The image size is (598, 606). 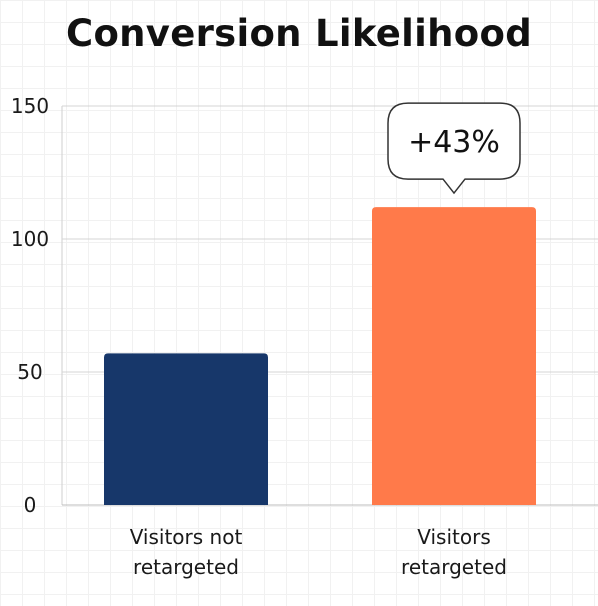 What do you see at coordinates (454, 142) in the screenshot?
I see `callout-label: +43%` at bounding box center [454, 142].